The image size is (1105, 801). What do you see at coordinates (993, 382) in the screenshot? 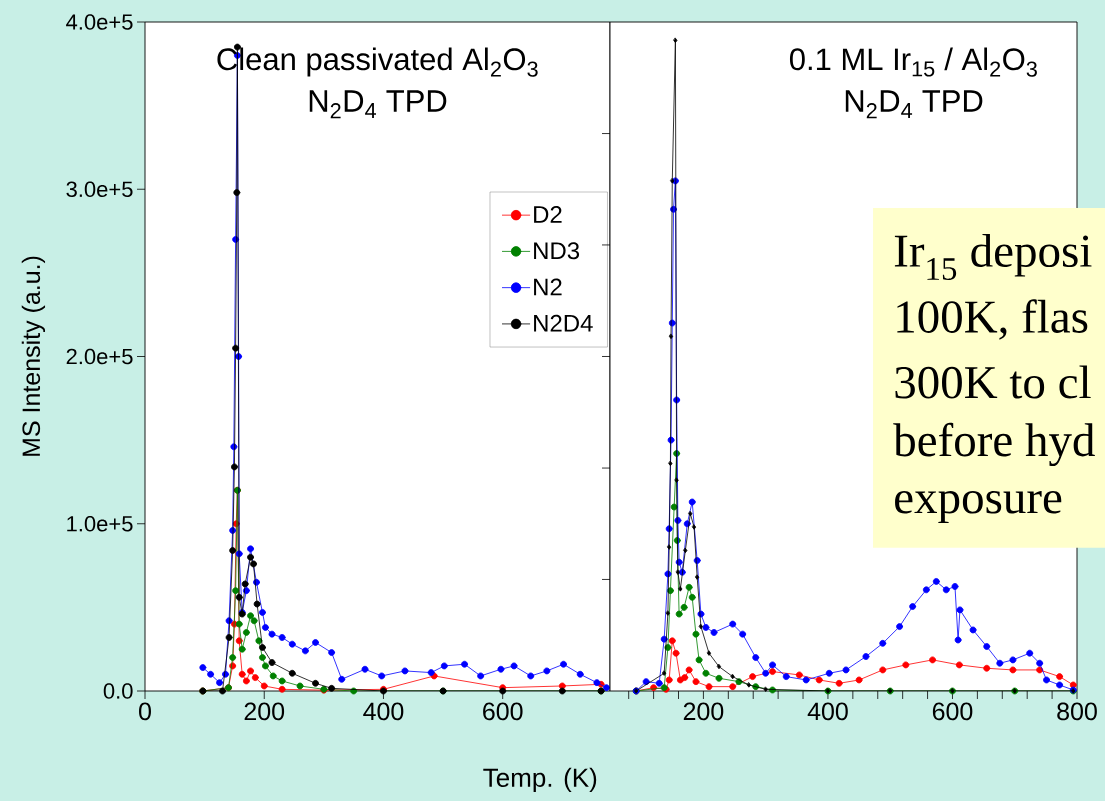
I see `annotation: 300K to cl` at bounding box center [993, 382].